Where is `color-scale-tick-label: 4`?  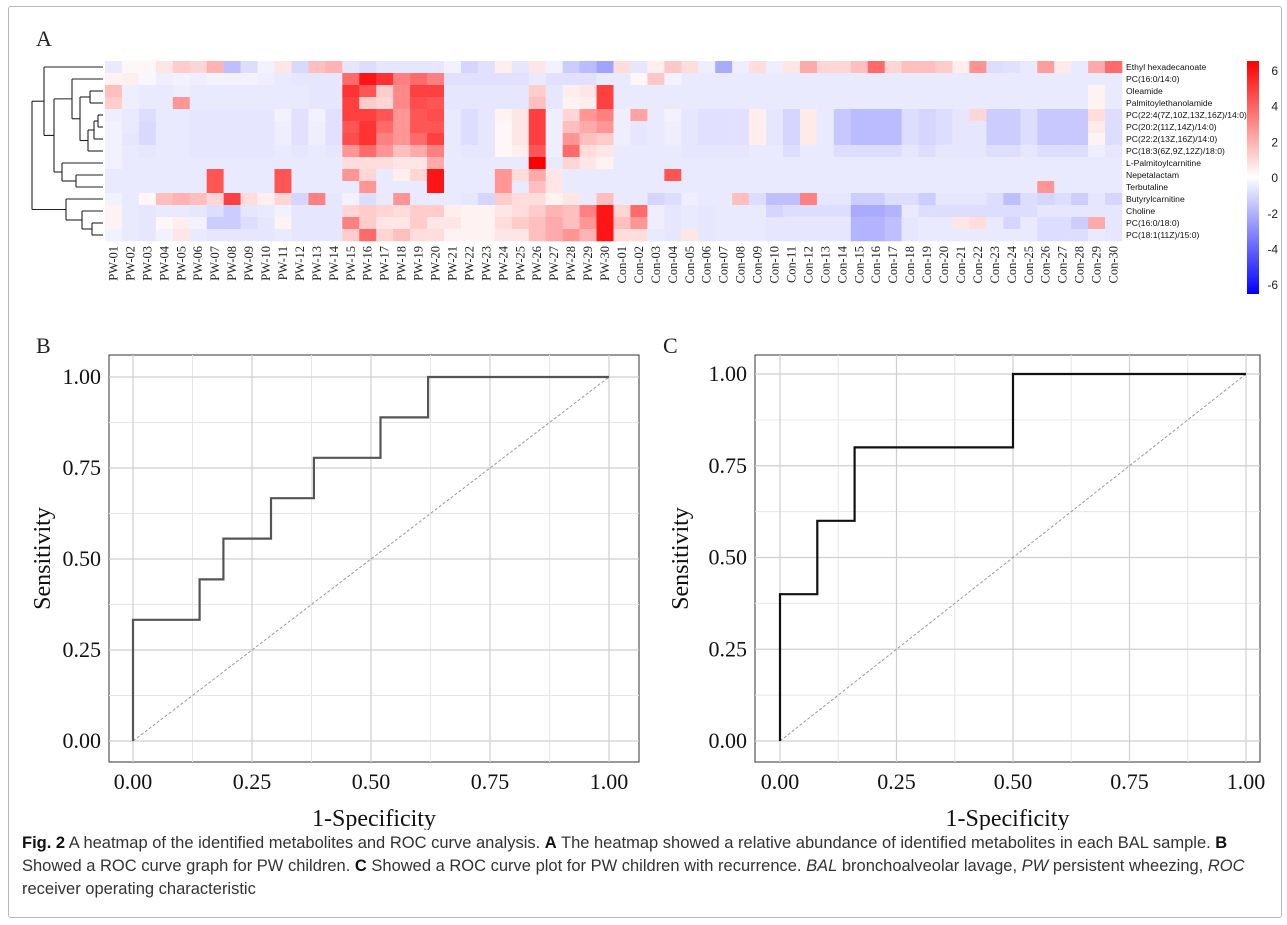 color-scale-tick-label: 4 is located at coordinates (1274, 107).